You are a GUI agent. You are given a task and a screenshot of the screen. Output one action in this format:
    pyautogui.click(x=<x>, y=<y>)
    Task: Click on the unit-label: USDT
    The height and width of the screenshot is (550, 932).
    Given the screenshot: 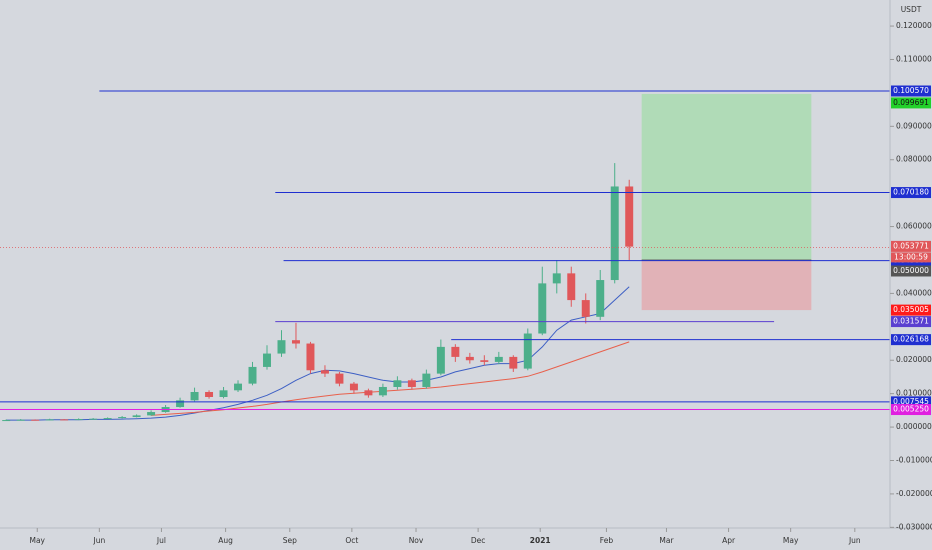 What is the action you would take?
    pyautogui.click(x=911, y=9)
    